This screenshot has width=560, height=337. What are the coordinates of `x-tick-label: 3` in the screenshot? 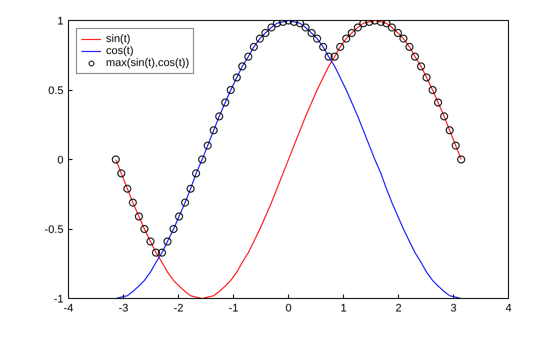 It's located at (453, 308).